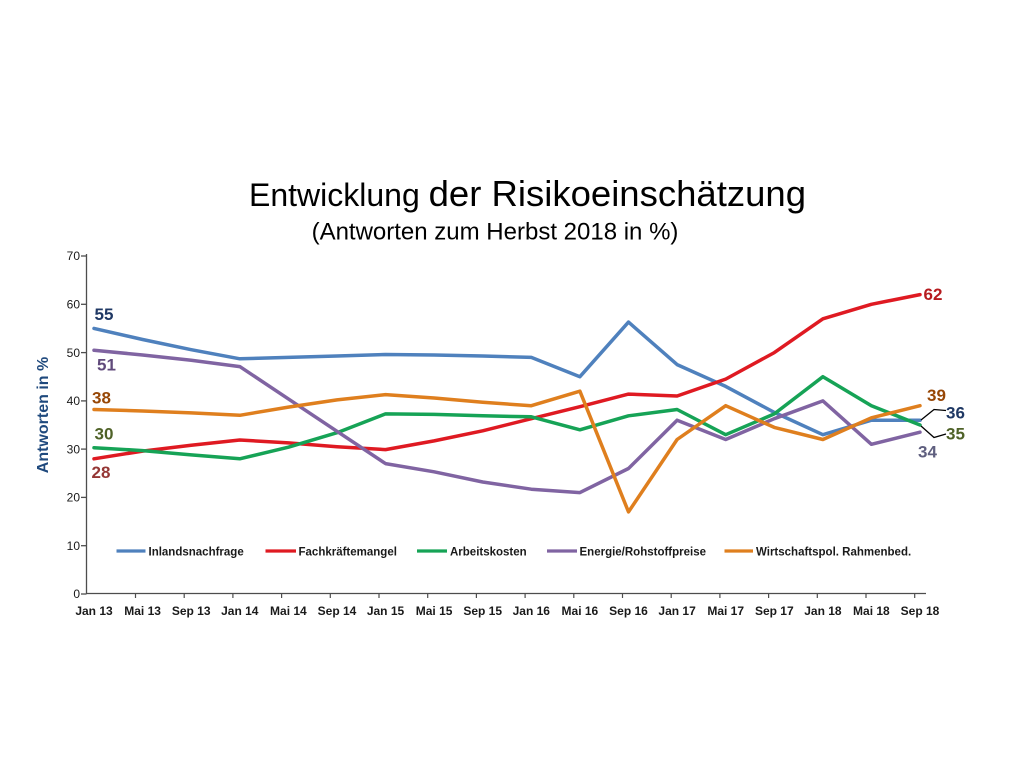 This screenshot has height=760, width=1016. Describe the element at coordinates (936, 395) in the screenshot. I see `svg-text: 39` at that location.